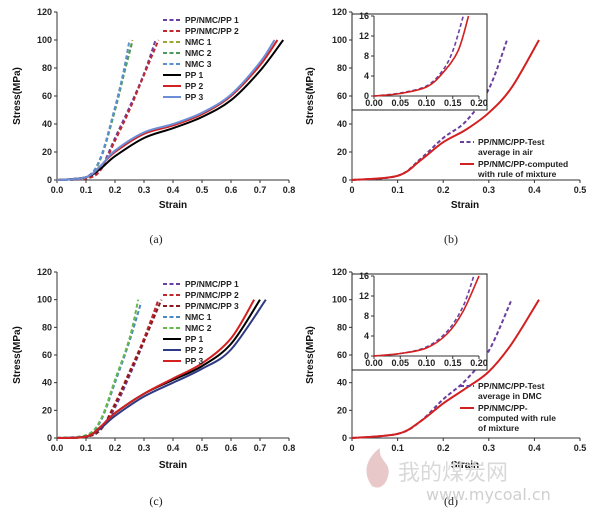 The height and width of the screenshot is (517, 600). Describe the element at coordinates (517, 418) in the screenshot. I see `legend-label: computed with rule` at that location.